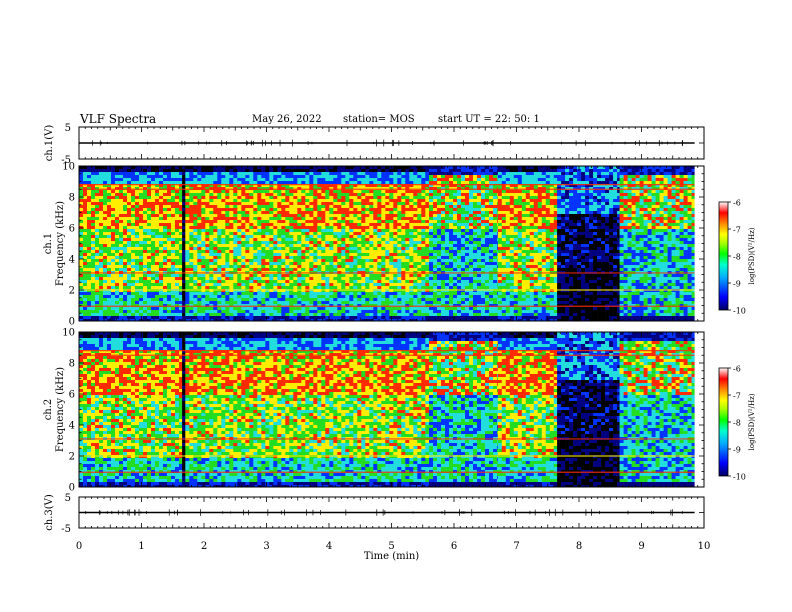  What do you see at coordinates (49, 143) in the screenshot?
I see `y-axis-label: ch.1(V)` at bounding box center [49, 143].